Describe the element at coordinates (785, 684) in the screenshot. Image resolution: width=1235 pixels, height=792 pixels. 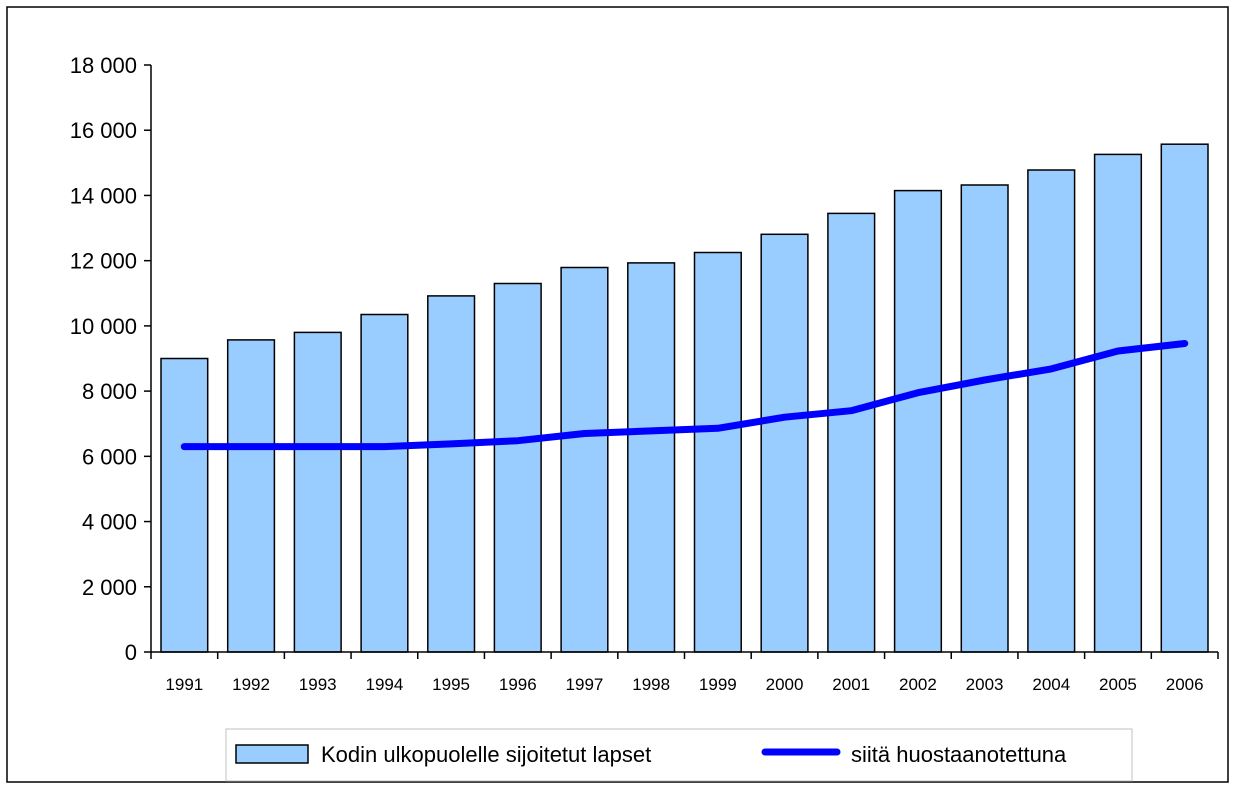
I see `x-tick-label: 2000` at that location.